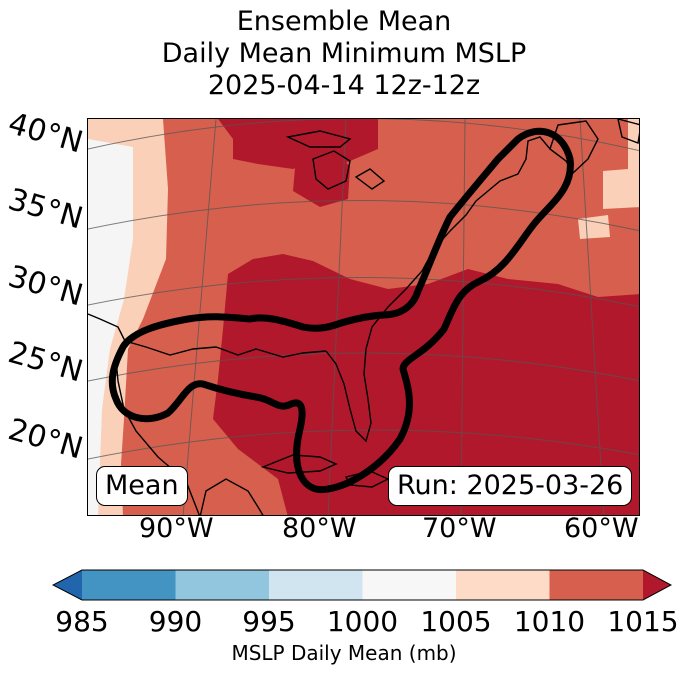  Describe the element at coordinates (592, 317) in the screenshot. I see `meridian-60w` at that location.